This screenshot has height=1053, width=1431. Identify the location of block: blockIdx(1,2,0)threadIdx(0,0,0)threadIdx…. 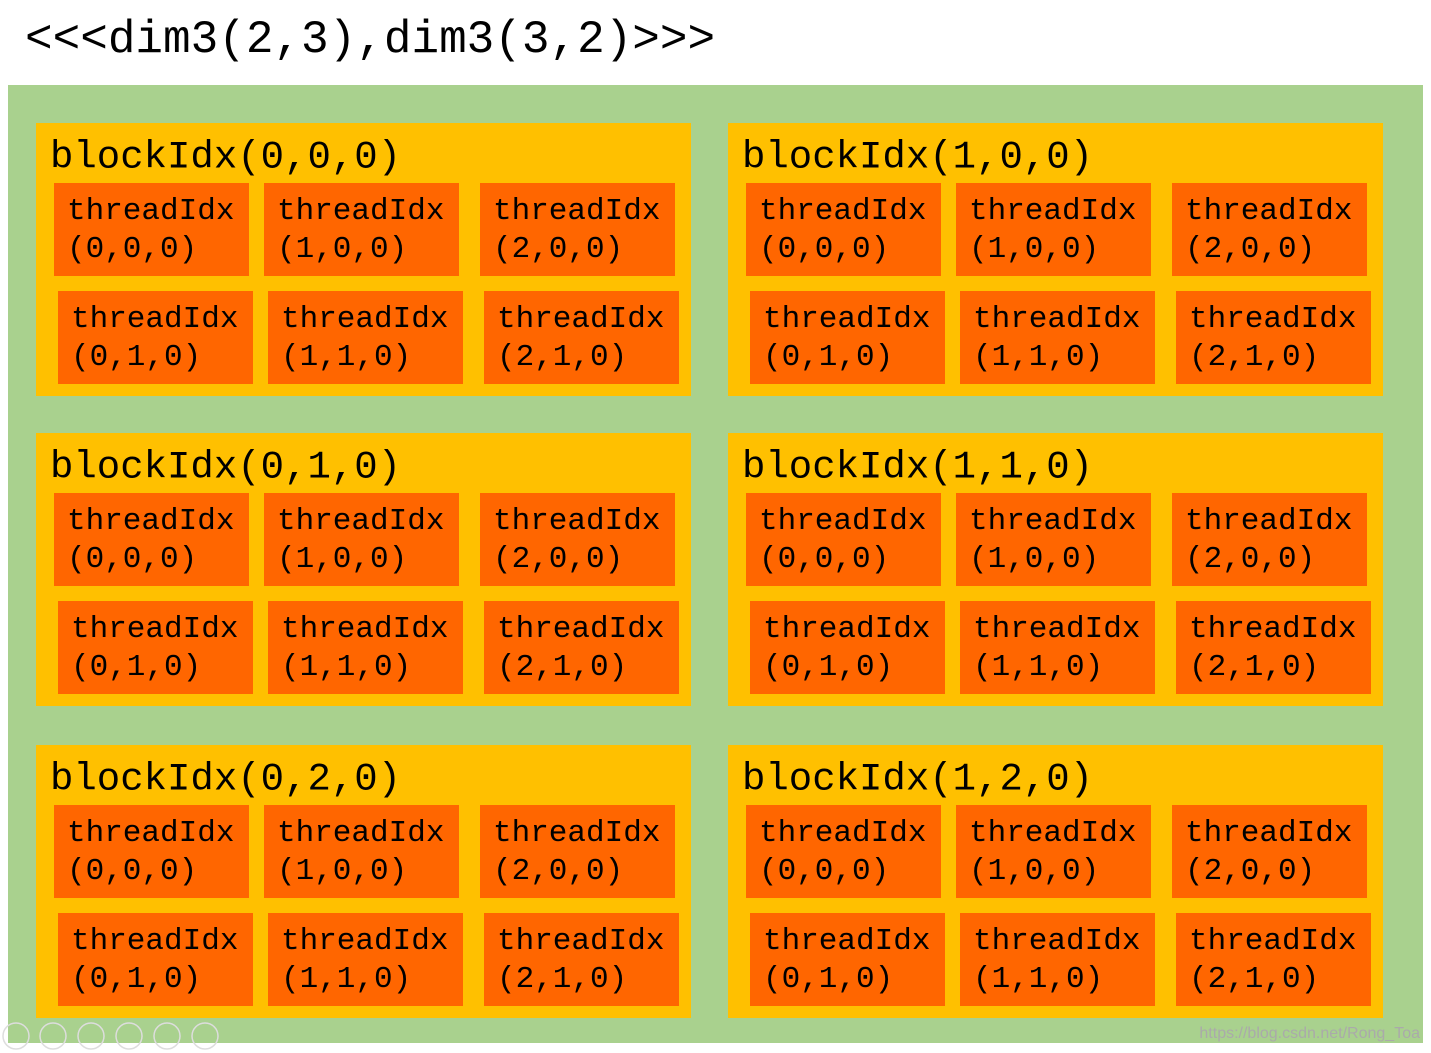
(1055, 881).